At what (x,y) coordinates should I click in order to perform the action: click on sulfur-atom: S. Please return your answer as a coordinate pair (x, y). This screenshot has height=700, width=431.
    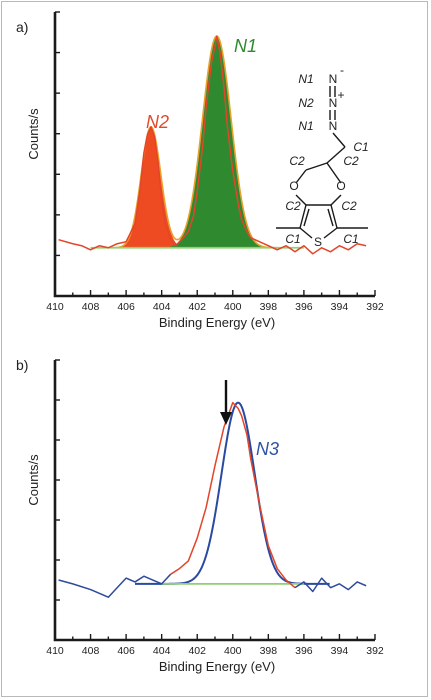
    Looking at the image, I should click on (318, 242).